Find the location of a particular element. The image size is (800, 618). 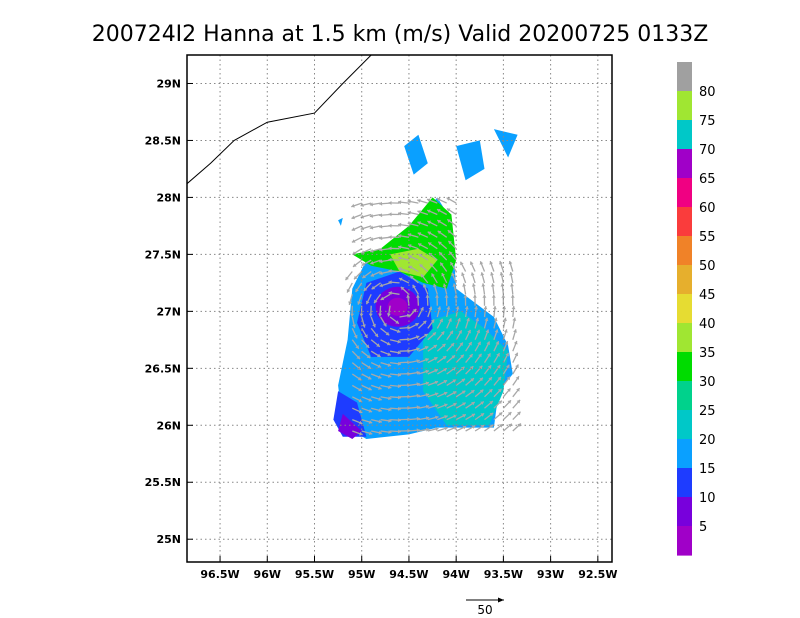

colorbar-label: 45 is located at coordinates (707, 295).